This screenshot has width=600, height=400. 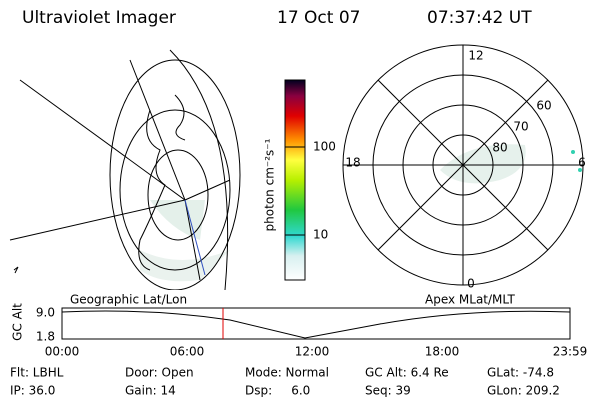 I want to click on strip-label: Apex MLat/MLT, so click(x=470, y=300).